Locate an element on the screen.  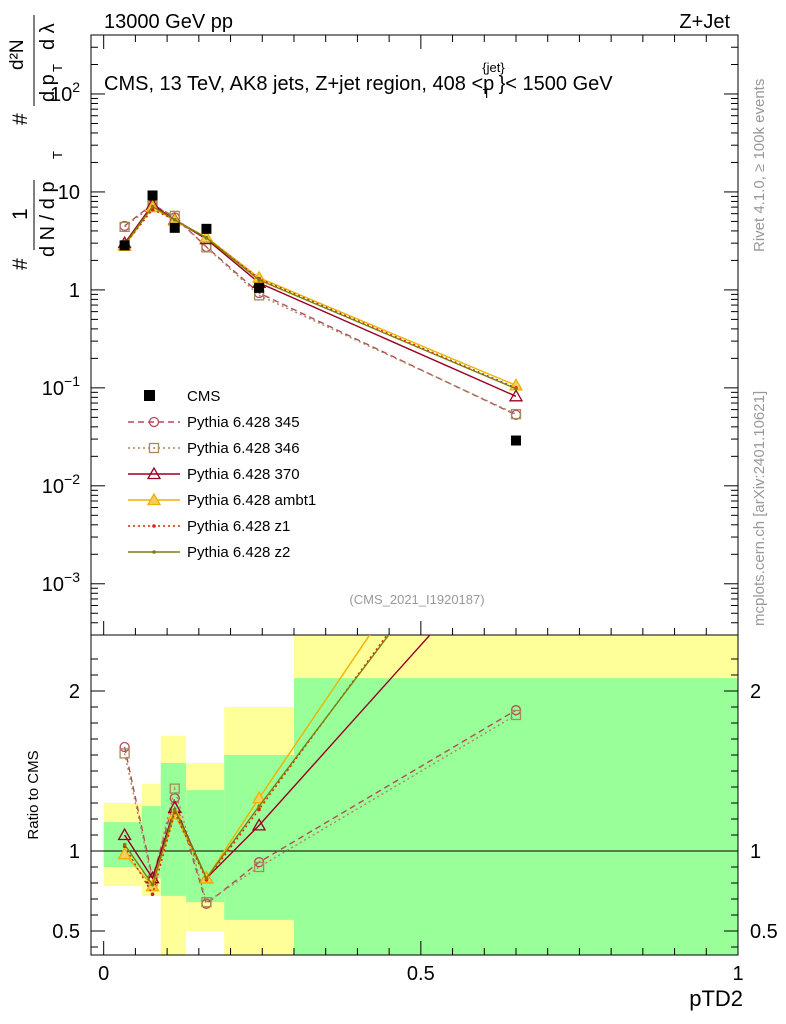
header-left: 13000 GeV pp is located at coordinates (168, 22).